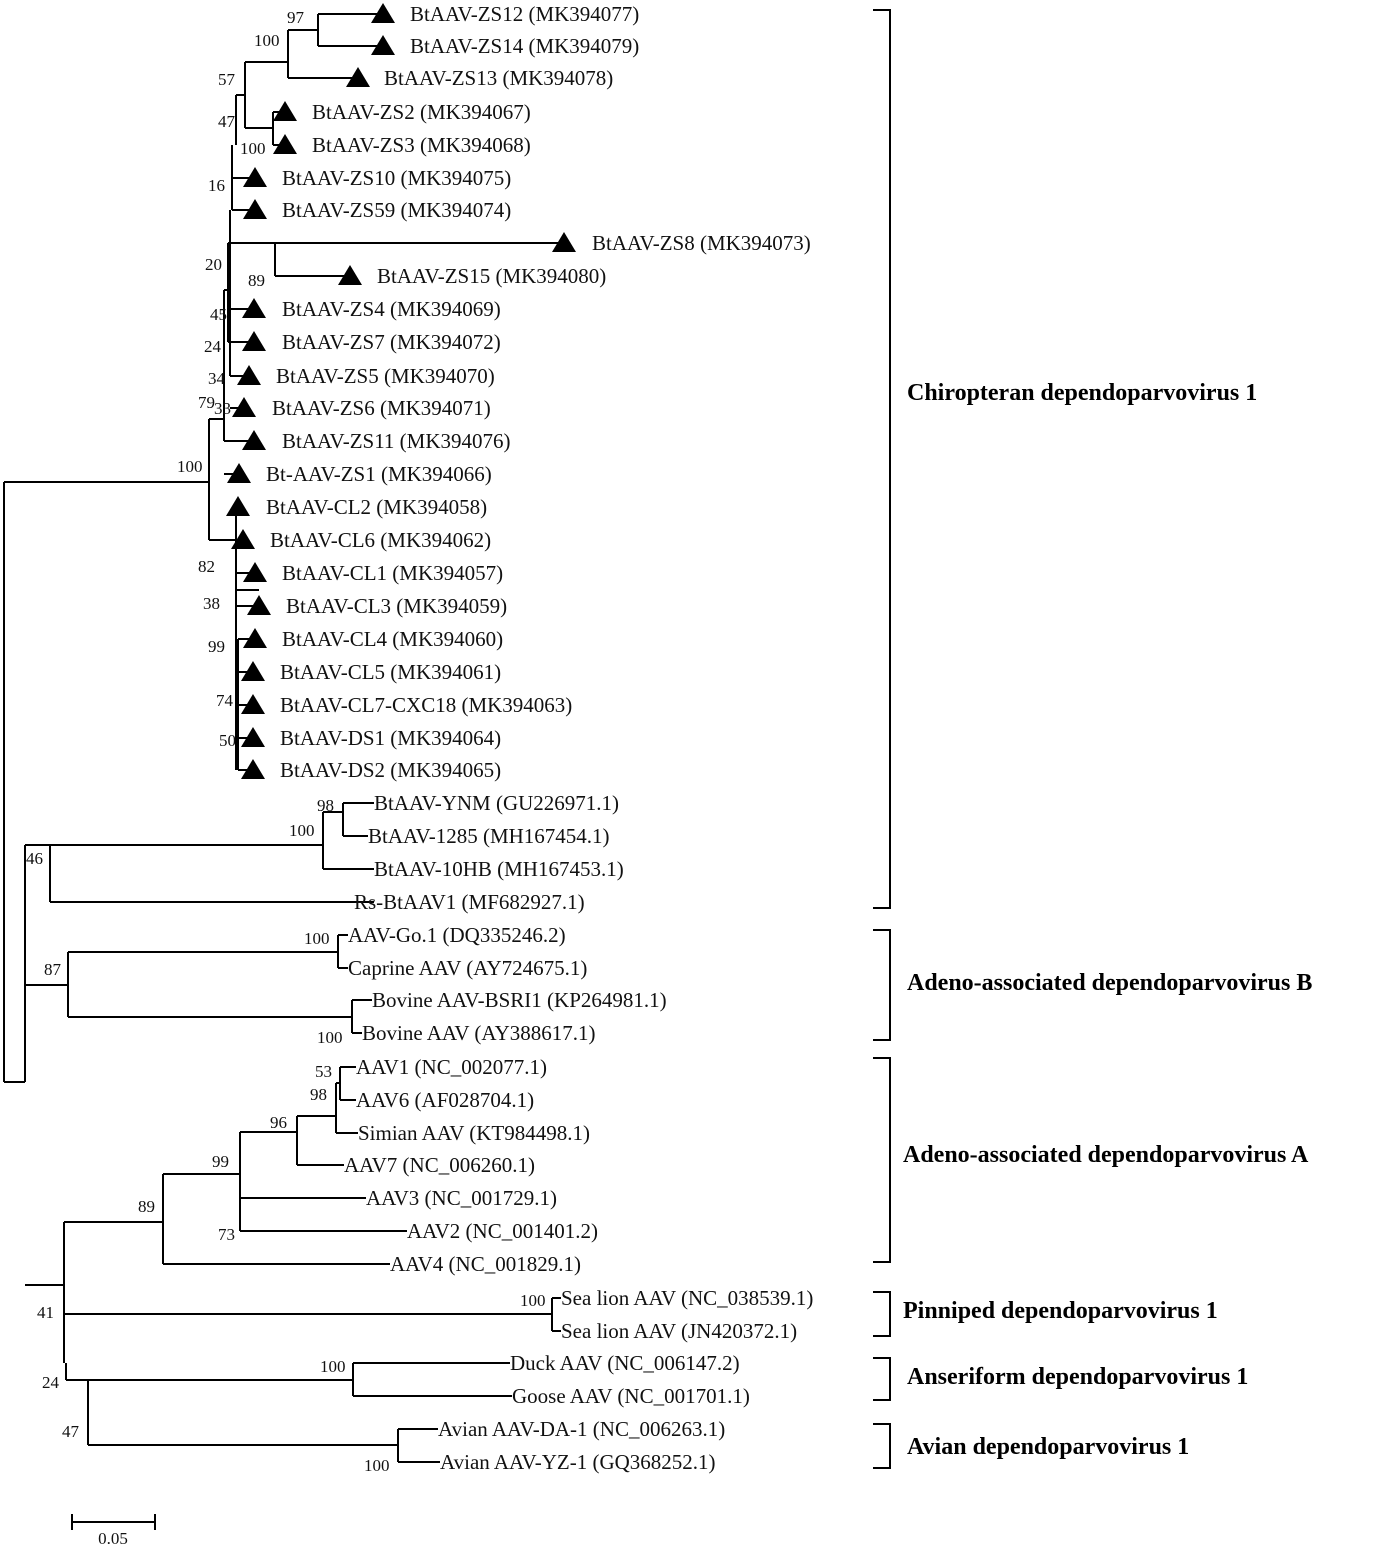 Image resolution: width=1395 pixels, height=1547 pixels. What do you see at coordinates (489, 836) in the screenshot?
I see `leaf-label: BtAAV-1285 (MH167454.1)` at bounding box center [489, 836].